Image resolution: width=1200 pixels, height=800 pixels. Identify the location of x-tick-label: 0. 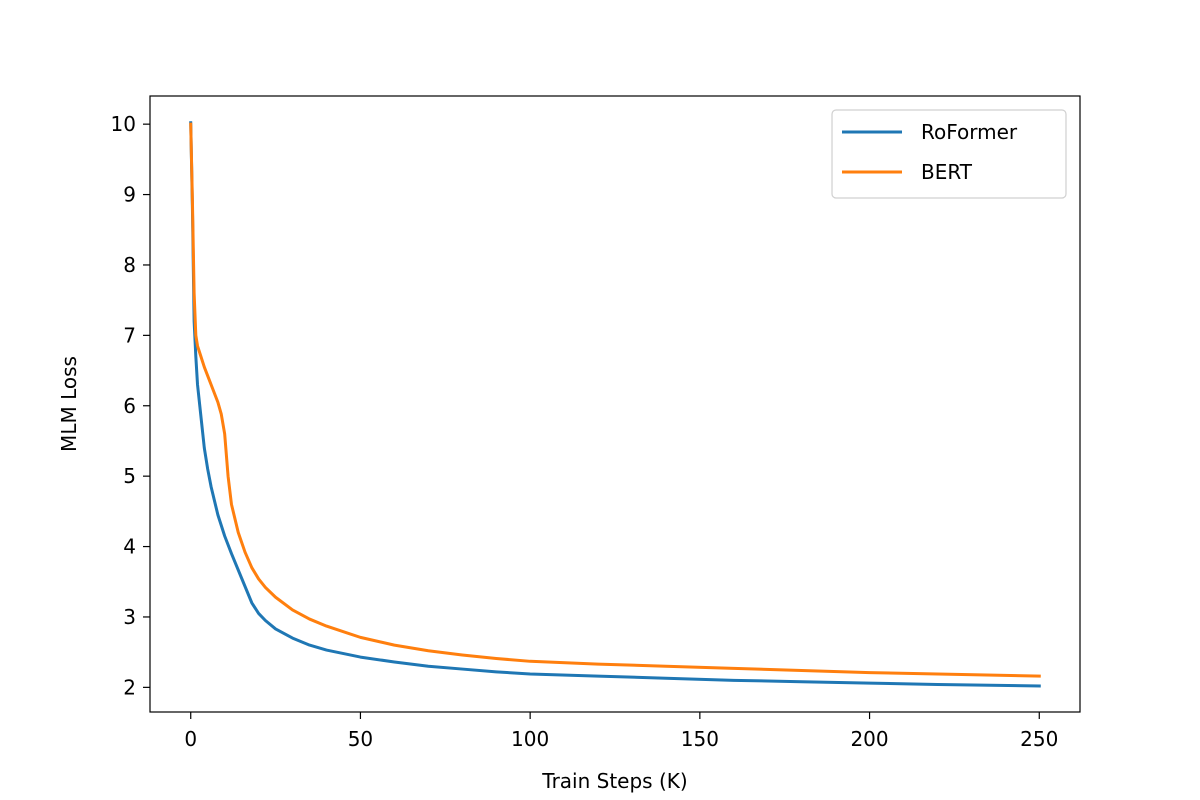
(190, 739).